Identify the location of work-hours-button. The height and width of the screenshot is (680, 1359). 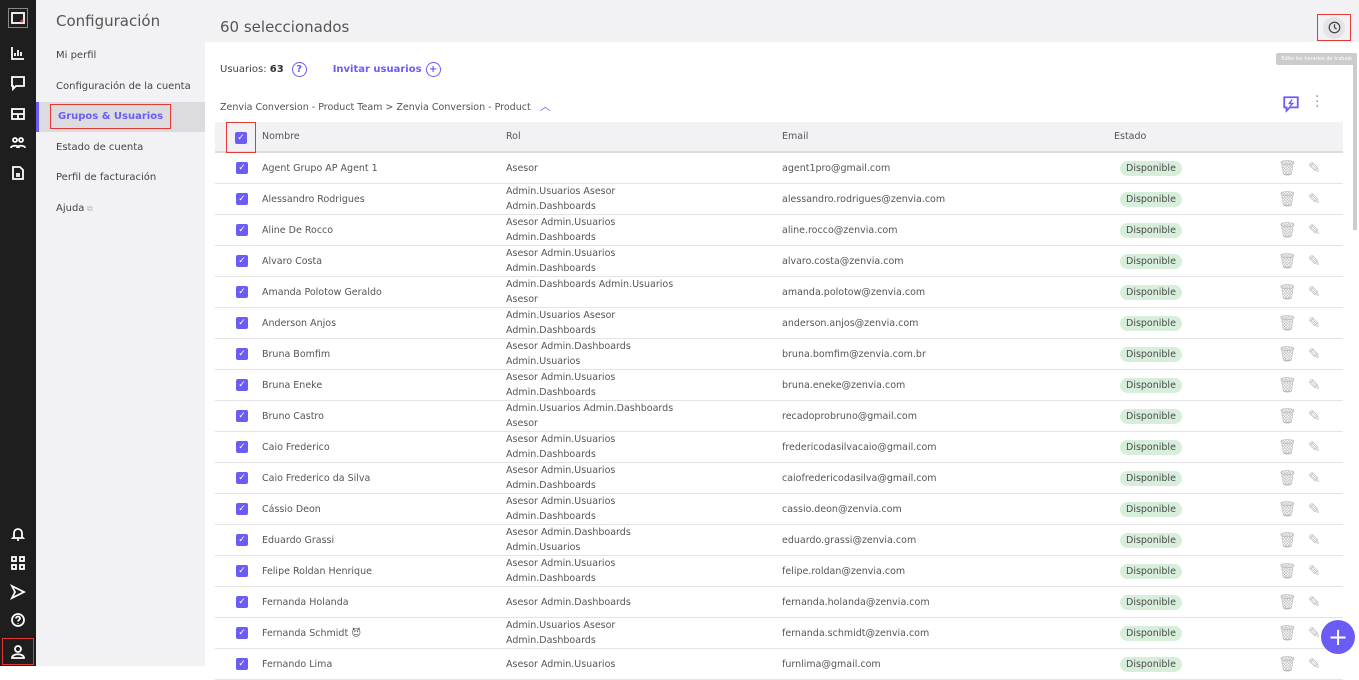
(1334, 27).